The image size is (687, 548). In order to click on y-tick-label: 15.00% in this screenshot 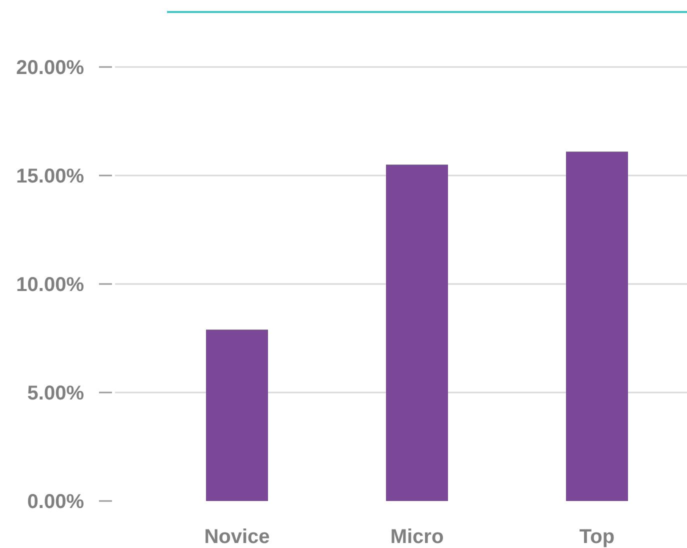, I will do `click(50, 177)`.